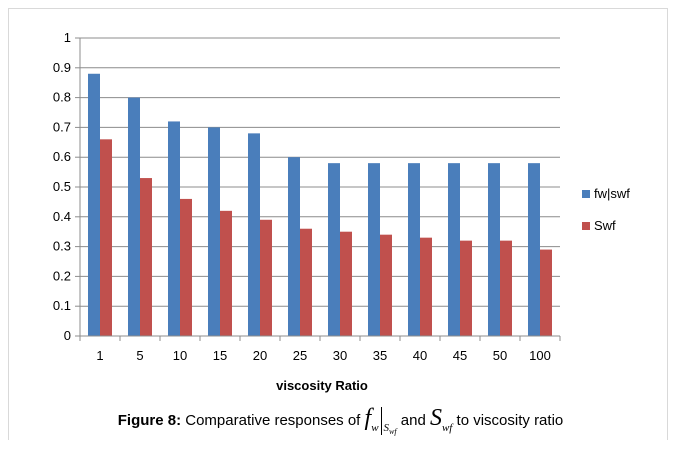 The width and height of the screenshot is (681, 450). What do you see at coordinates (500, 355) in the screenshot?
I see `x-tick-label: 50` at bounding box center [500, 355].